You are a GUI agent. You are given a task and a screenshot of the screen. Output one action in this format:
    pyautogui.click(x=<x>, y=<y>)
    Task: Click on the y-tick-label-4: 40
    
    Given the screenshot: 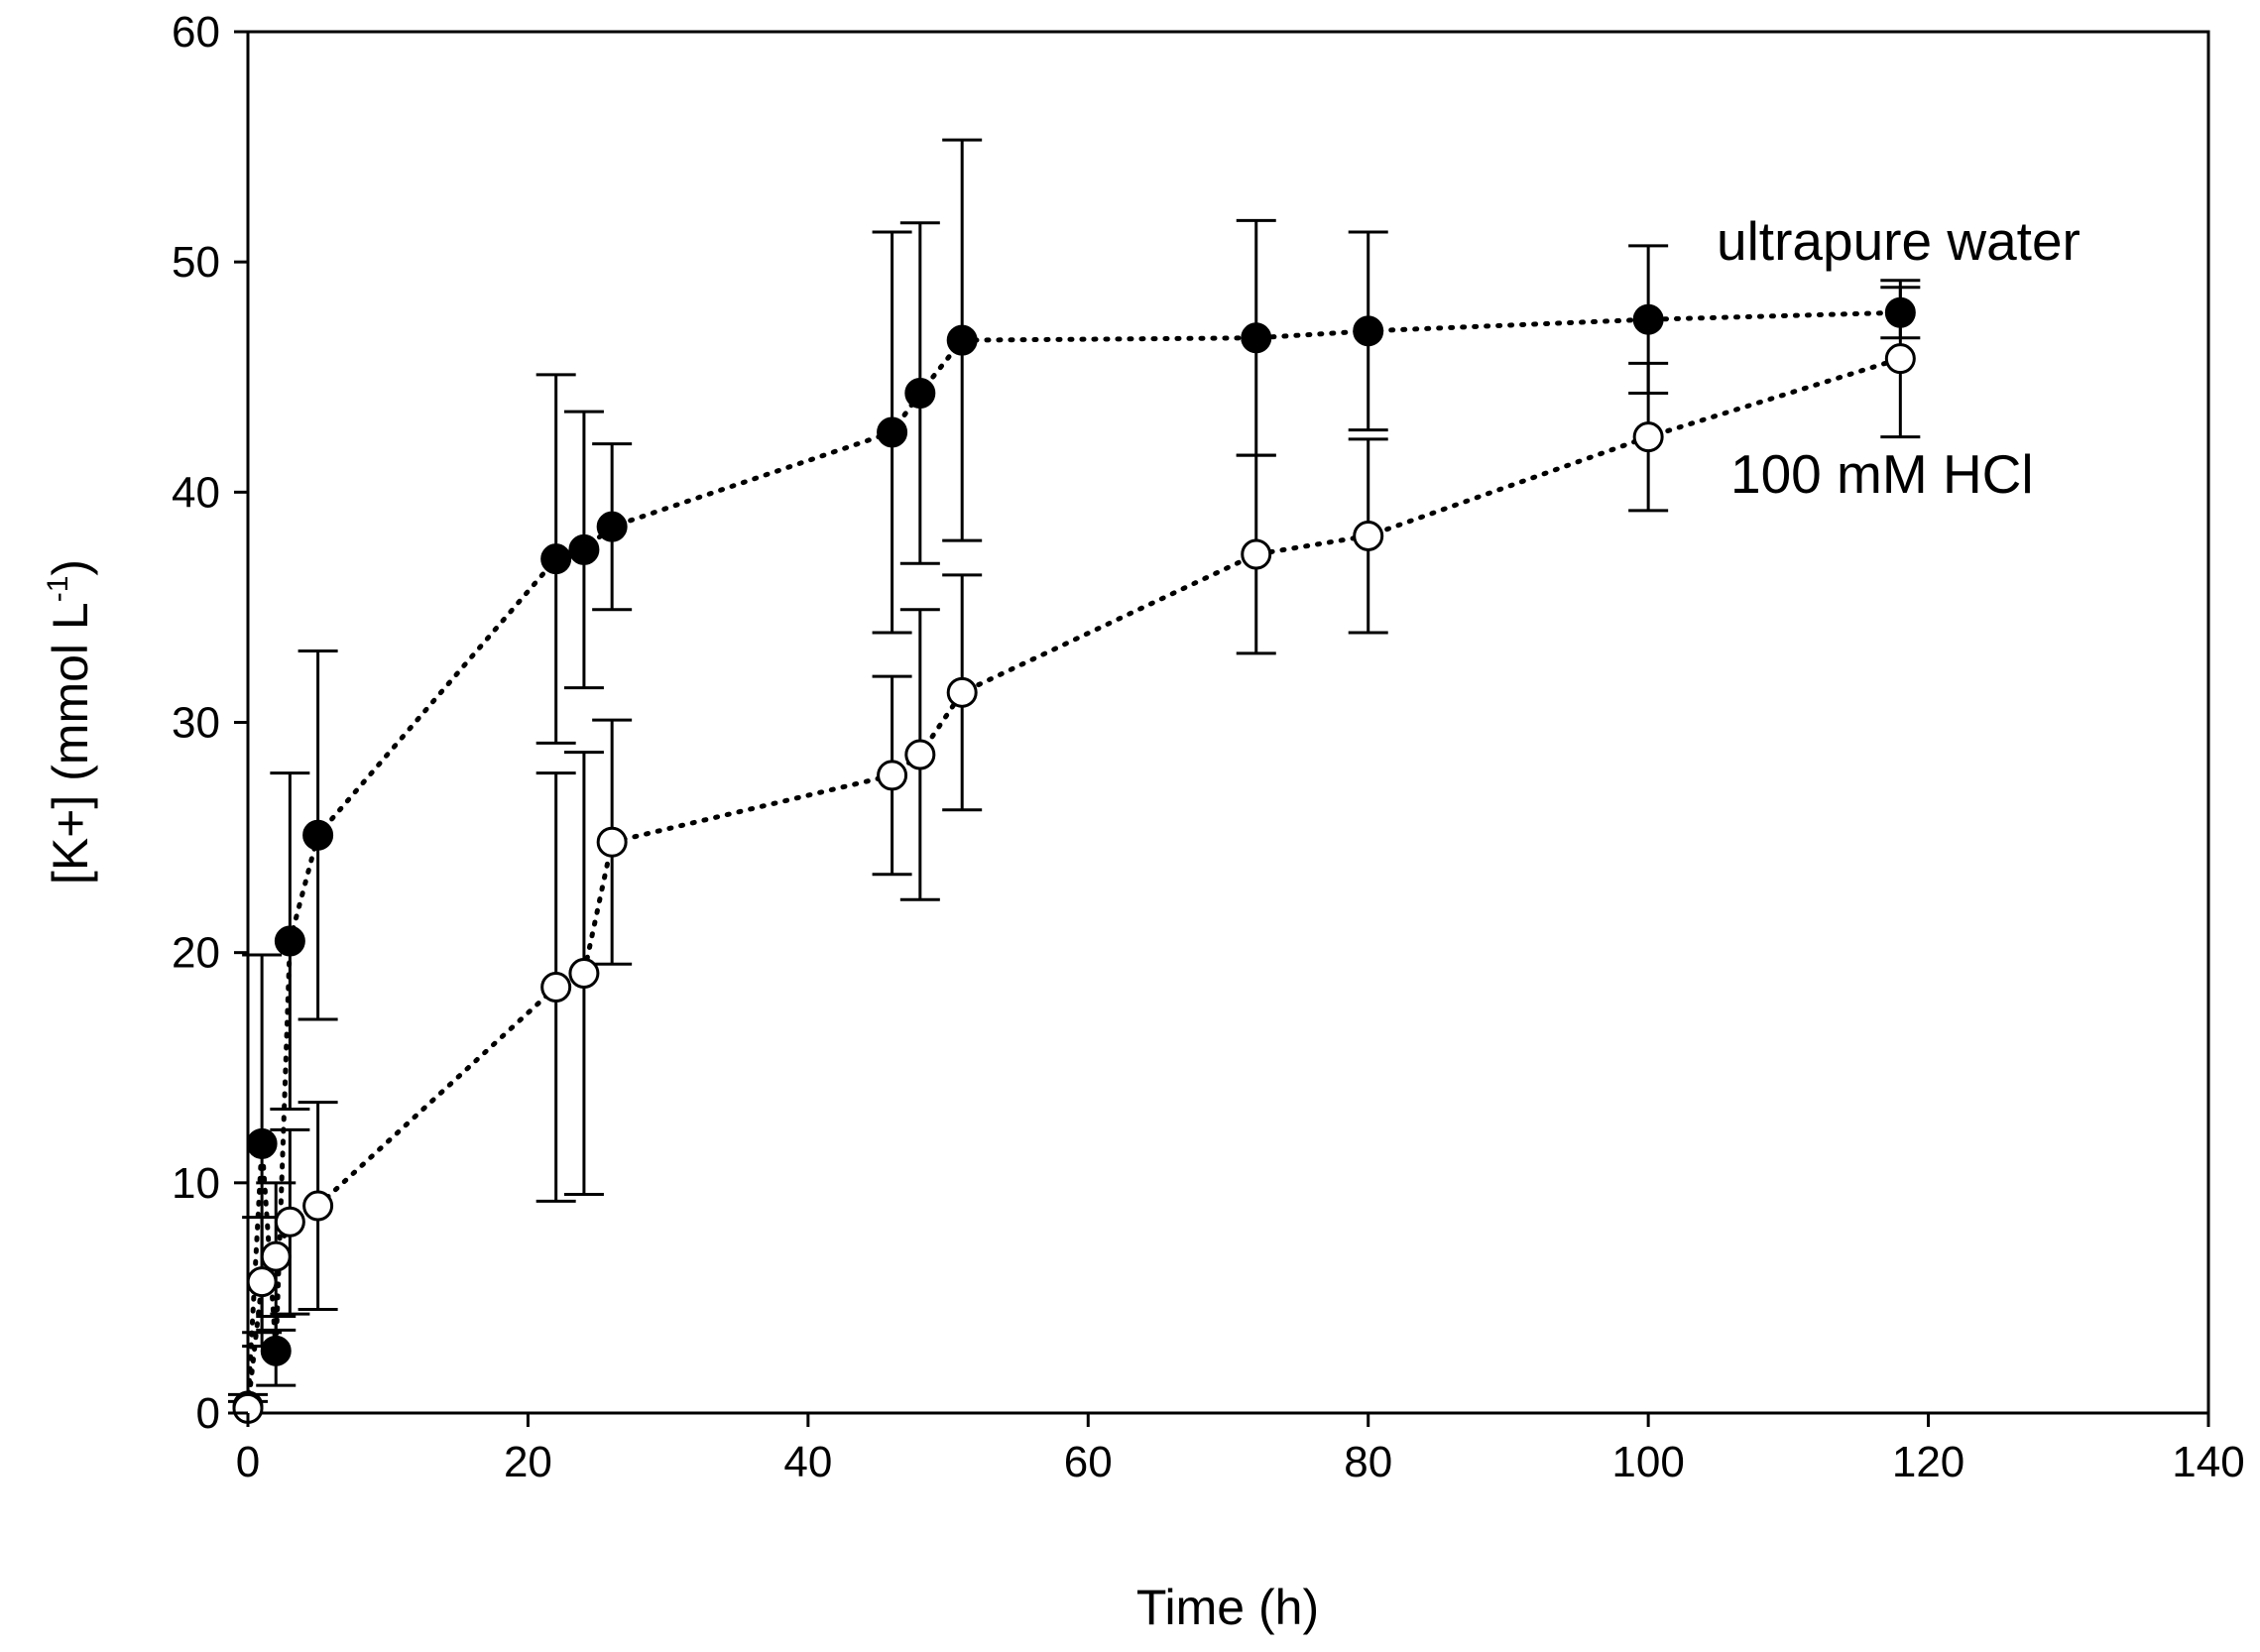 What is the action you would take?
    pyautogui.click(x=196, y=492)
    